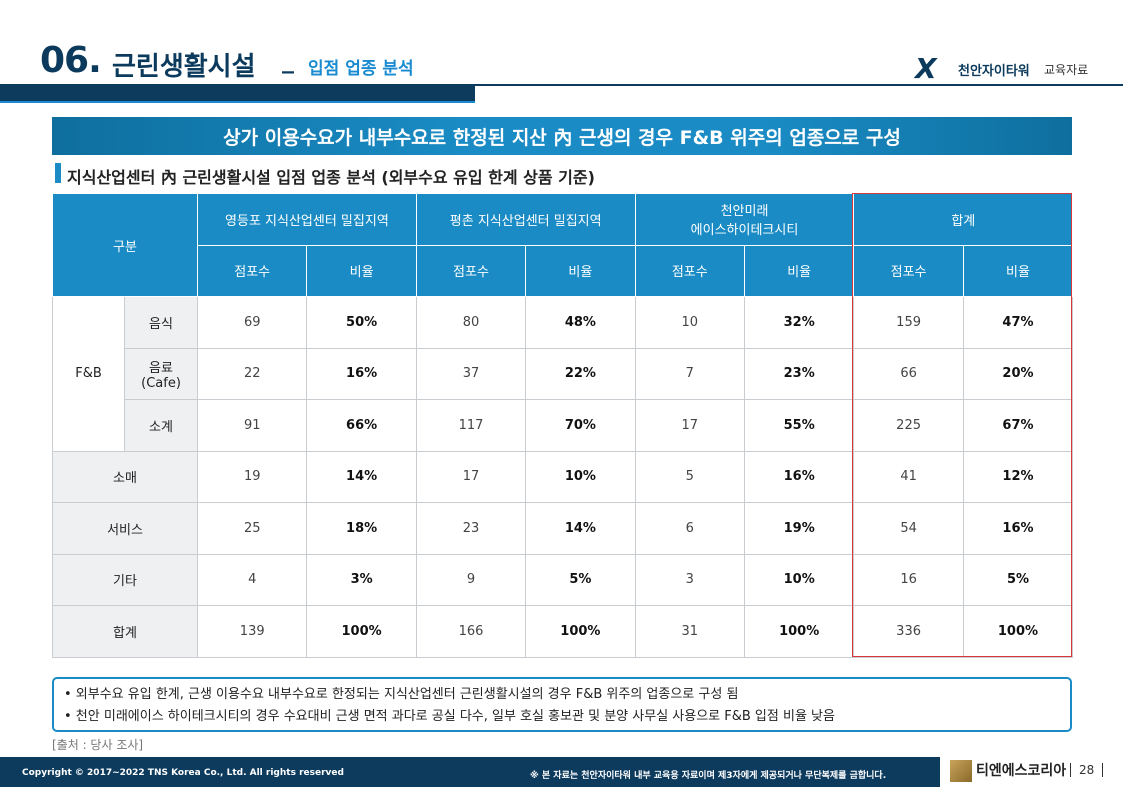 The height and width of the screenshot is (794, 1123). Describe the element at coordinates (1021, 771) in the screenshot. I see `company-name: 티엔에스코리아` at that location.